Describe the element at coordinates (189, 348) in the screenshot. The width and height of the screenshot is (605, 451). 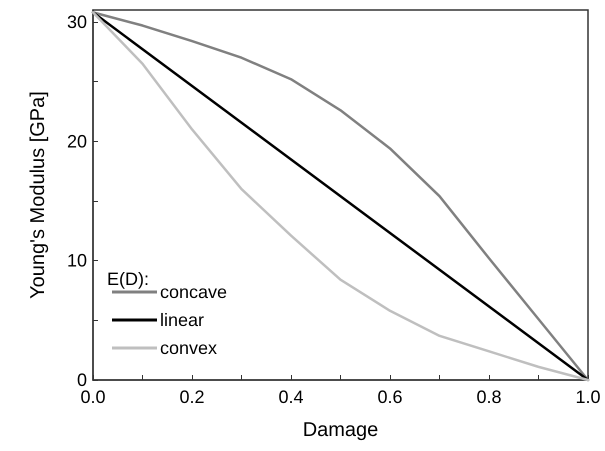
I see `legend-label: convex` at that location.